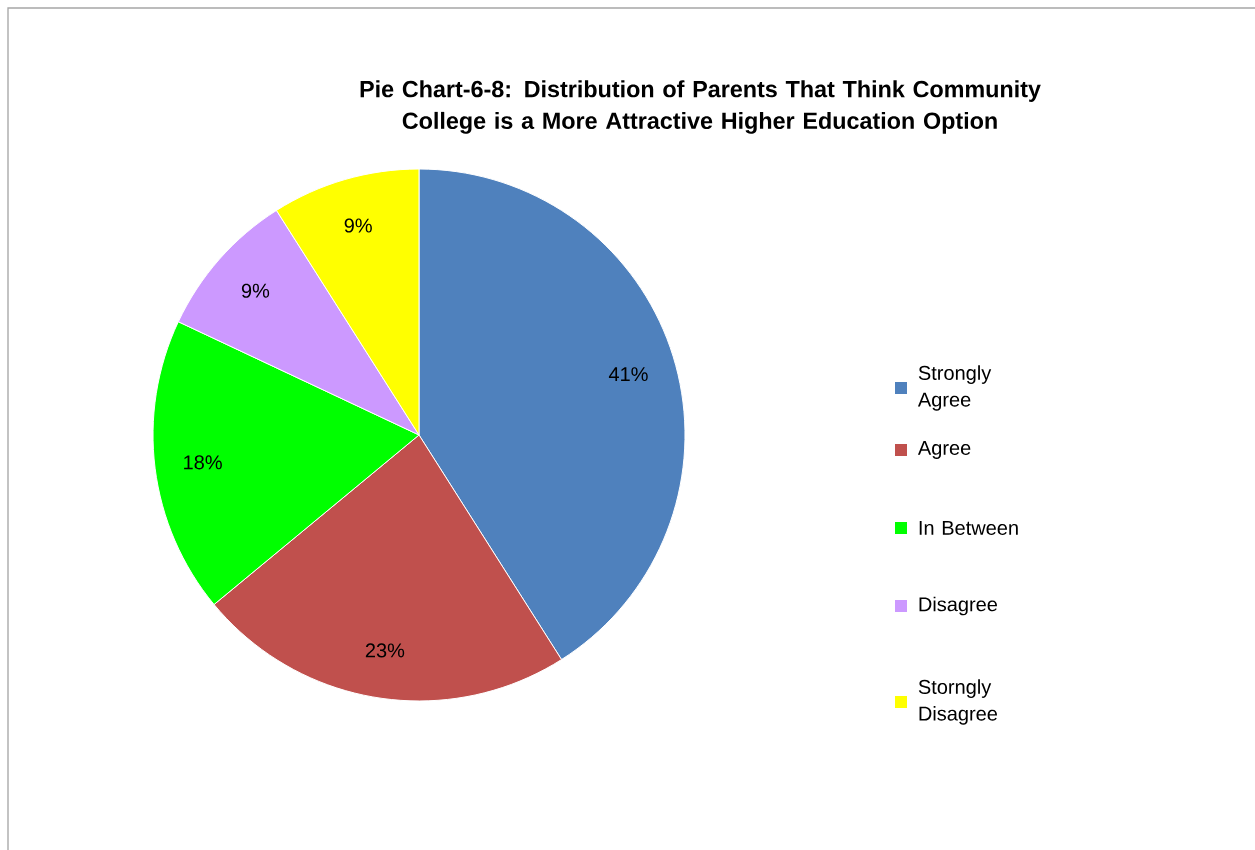 The height and width of the screenshot is (850, 1255). What do you see at coordinates (958, 702) in the screenshot?
I see `legend-label: Storngly Disagree` at bounding box center [958, 702].